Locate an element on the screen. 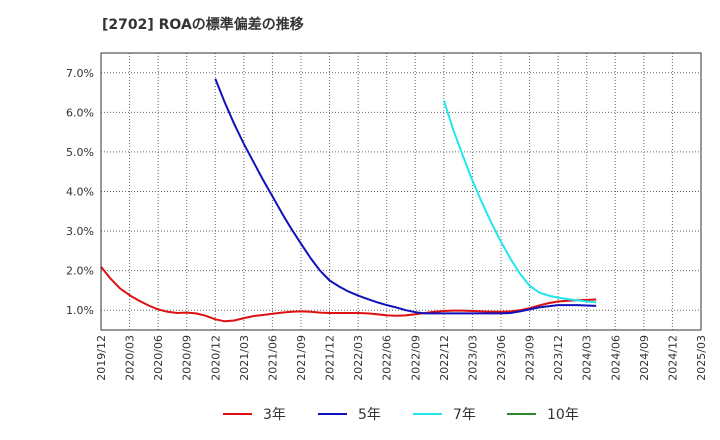 The width and height of the screenshot is (720, 440). y-tick-label: 4.0% is located at coordinates (80, 192).